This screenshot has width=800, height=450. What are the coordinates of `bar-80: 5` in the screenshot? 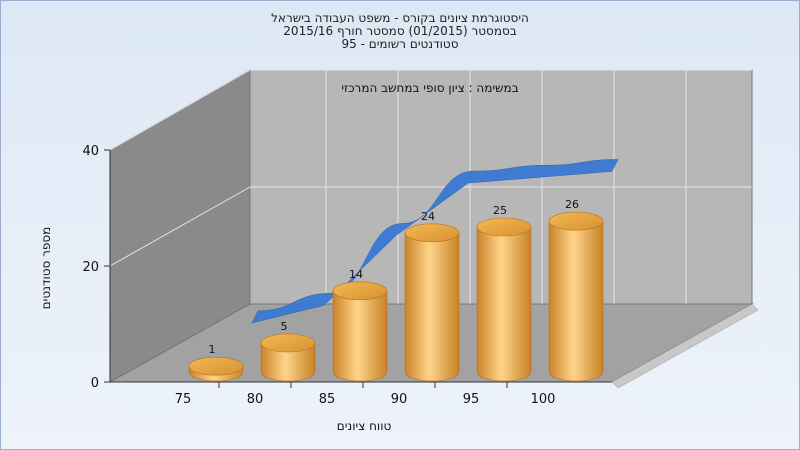 It's located at (288, 351).